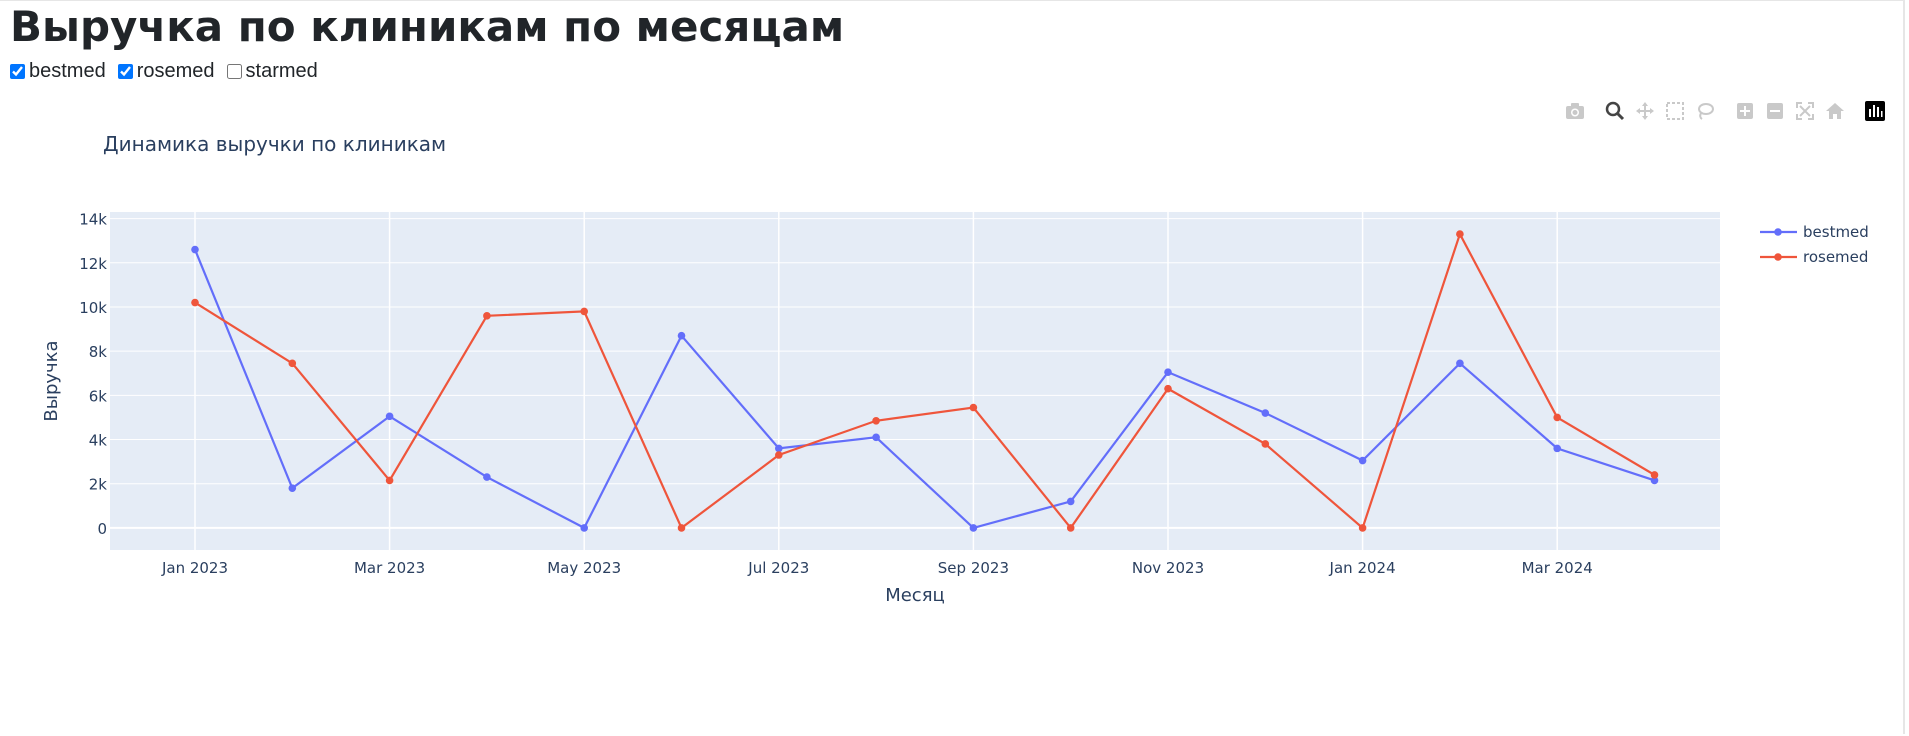  I want to click on box-select-icon, so click(1675, 111).